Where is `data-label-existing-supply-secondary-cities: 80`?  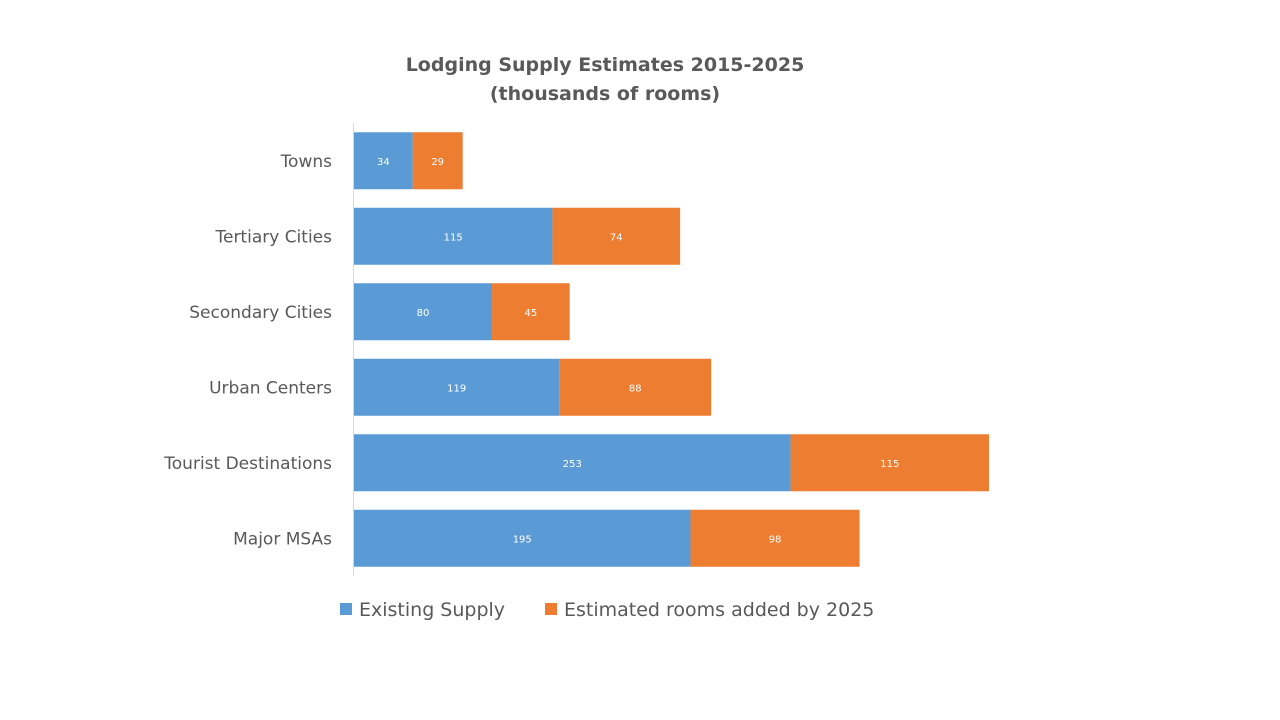 data-label-existing-supply-secondary-cities: 80 is located at coordinates (423, 313).